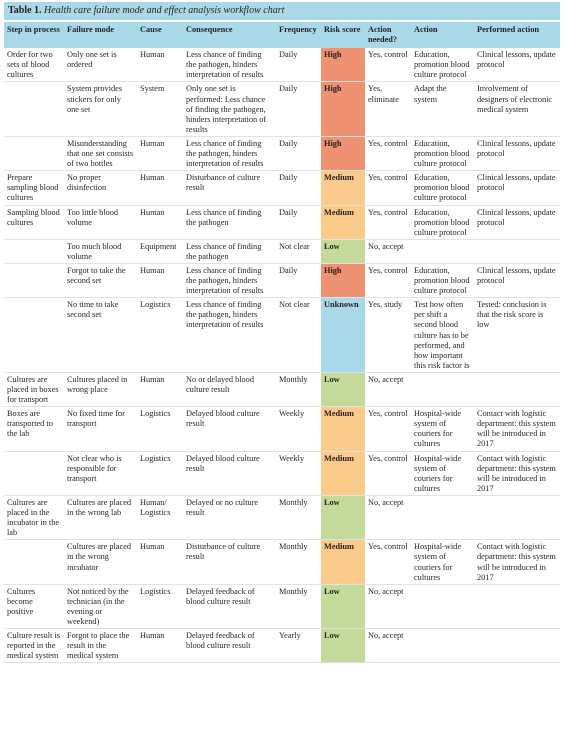 Image resolution: width=566 pixels, height=743 pixels. Describe the element at coordinates (34, 429) in the screenshot. I see `step-cell: Boxes are transported to the lab` at that location.